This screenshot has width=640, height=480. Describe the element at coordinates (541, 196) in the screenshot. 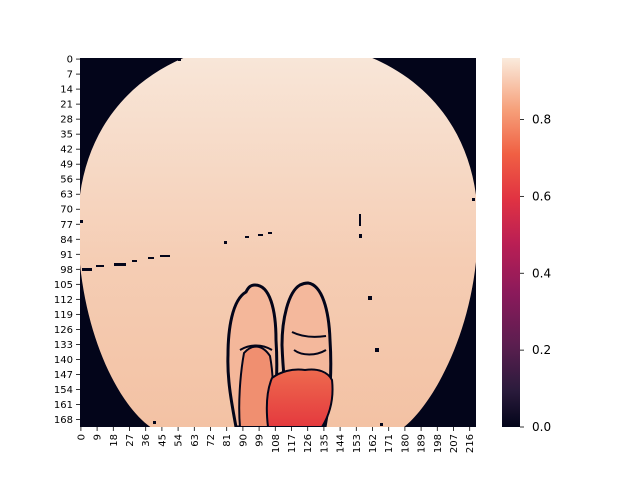

I see `colorbar-tick-label: 0.6` at that location.